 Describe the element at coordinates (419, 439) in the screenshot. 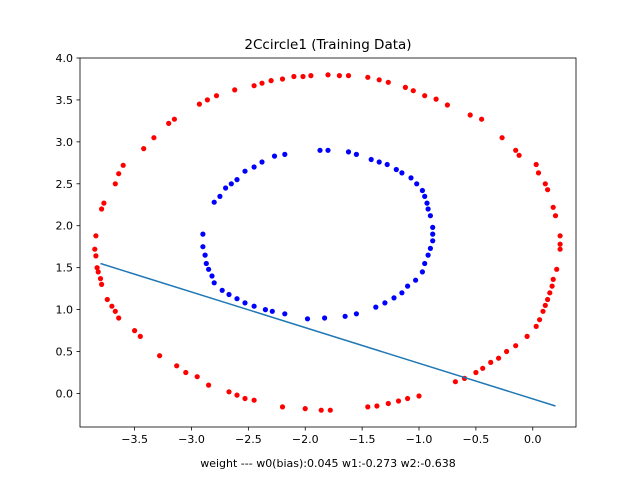

I see `x-tick-label: −1.0` at that location.